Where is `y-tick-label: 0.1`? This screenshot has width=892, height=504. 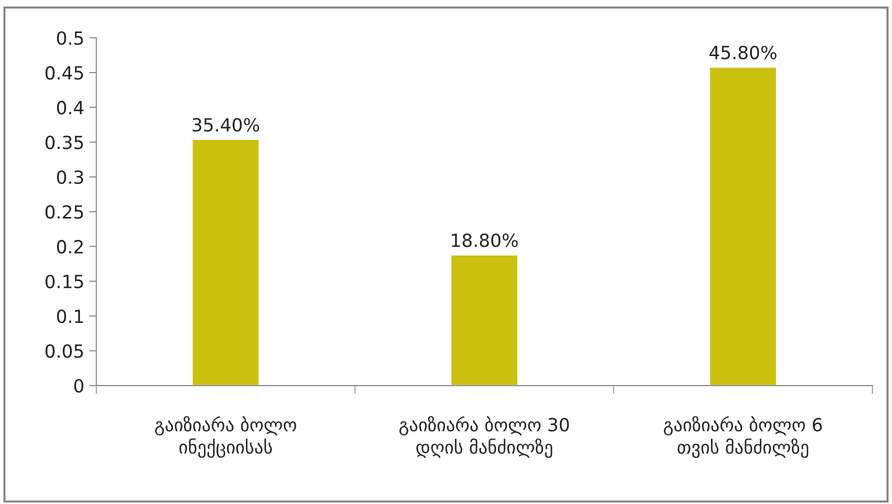 y-tick-label: 0.1 is located at coordinates (70, 316).